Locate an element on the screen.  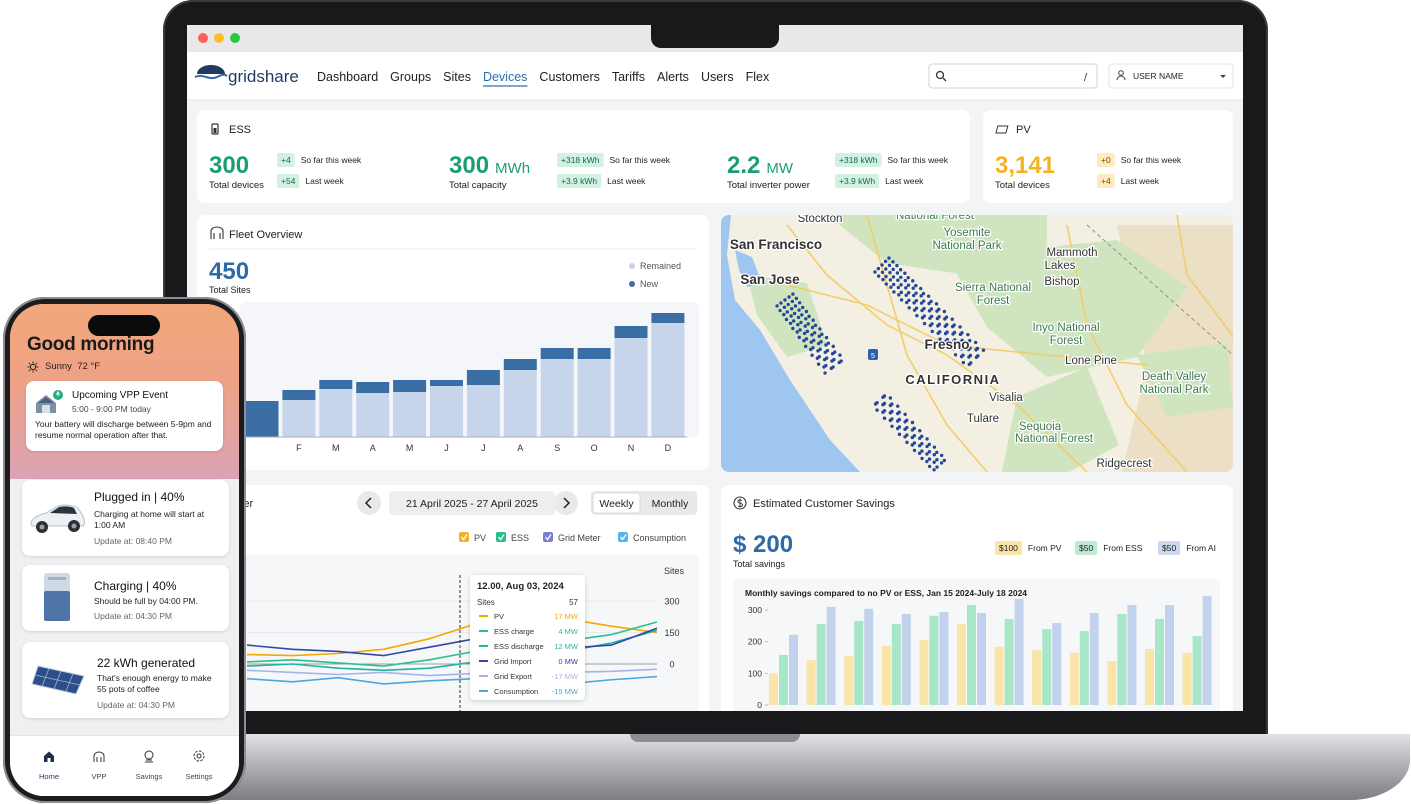
dollar-sign is located at coordinates (740, 503).